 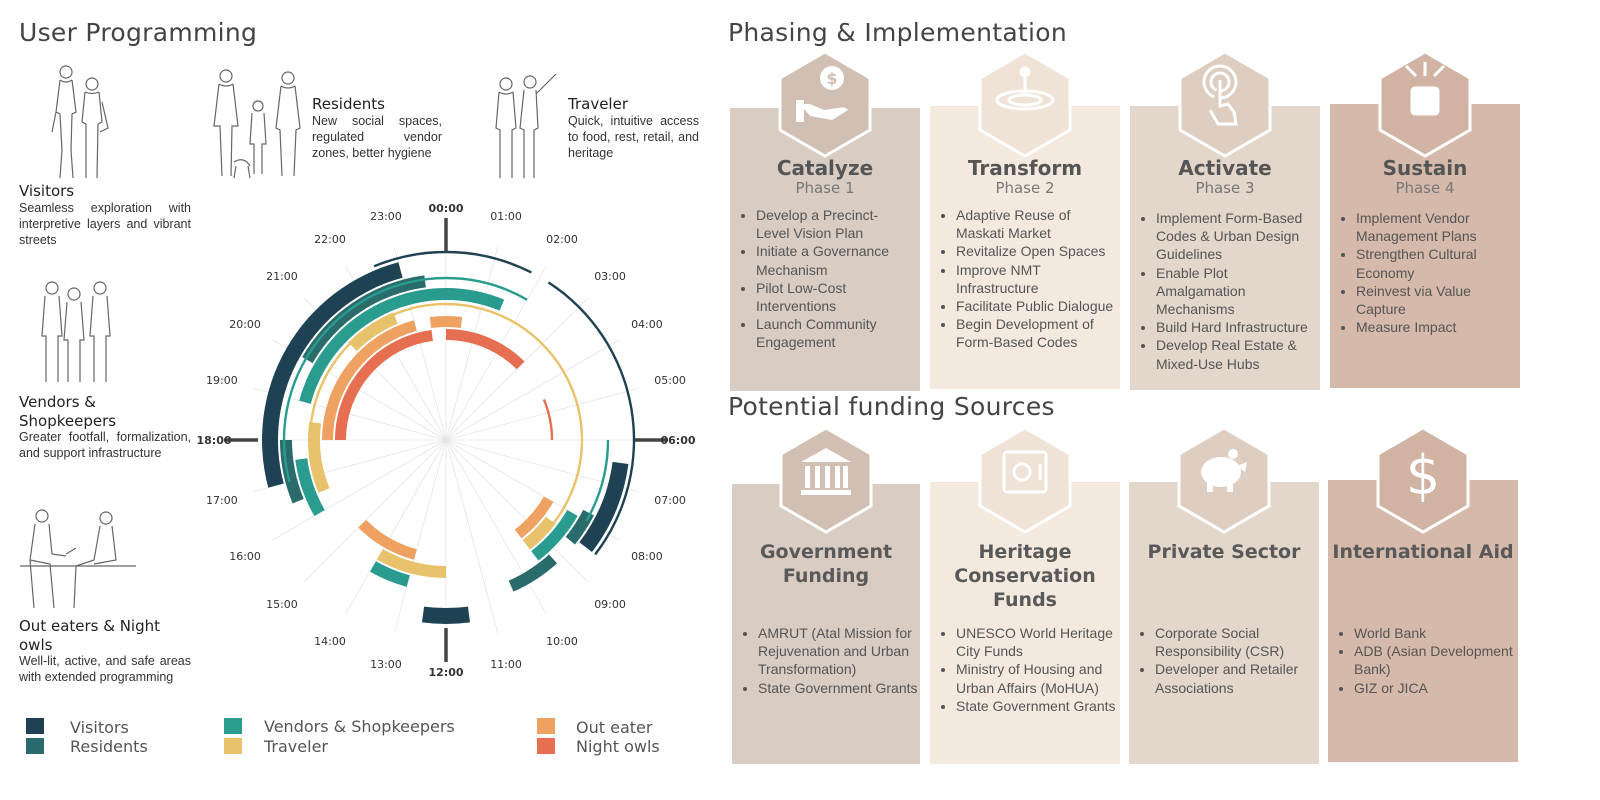 I want to click on government-building-icon, so click(x=826, y=471).